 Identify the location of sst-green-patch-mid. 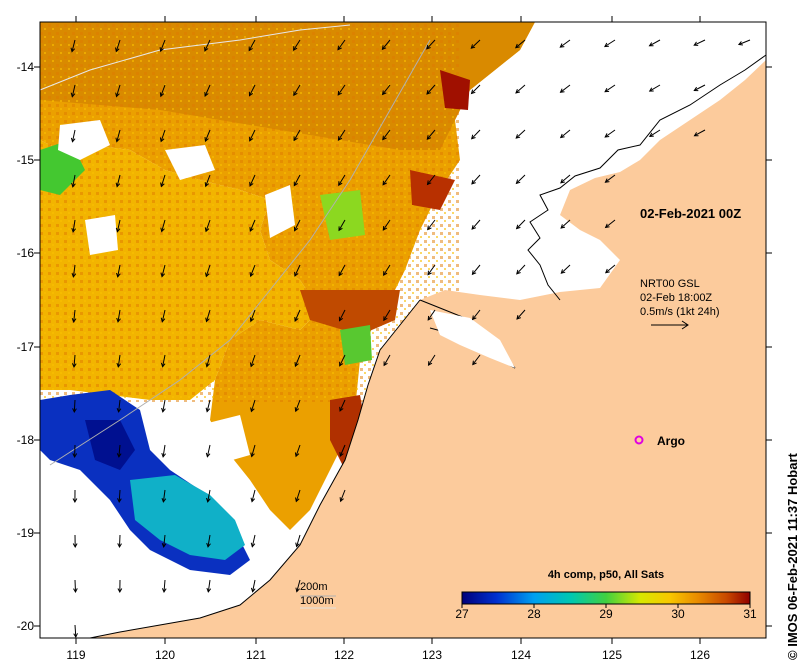
(342, 215).